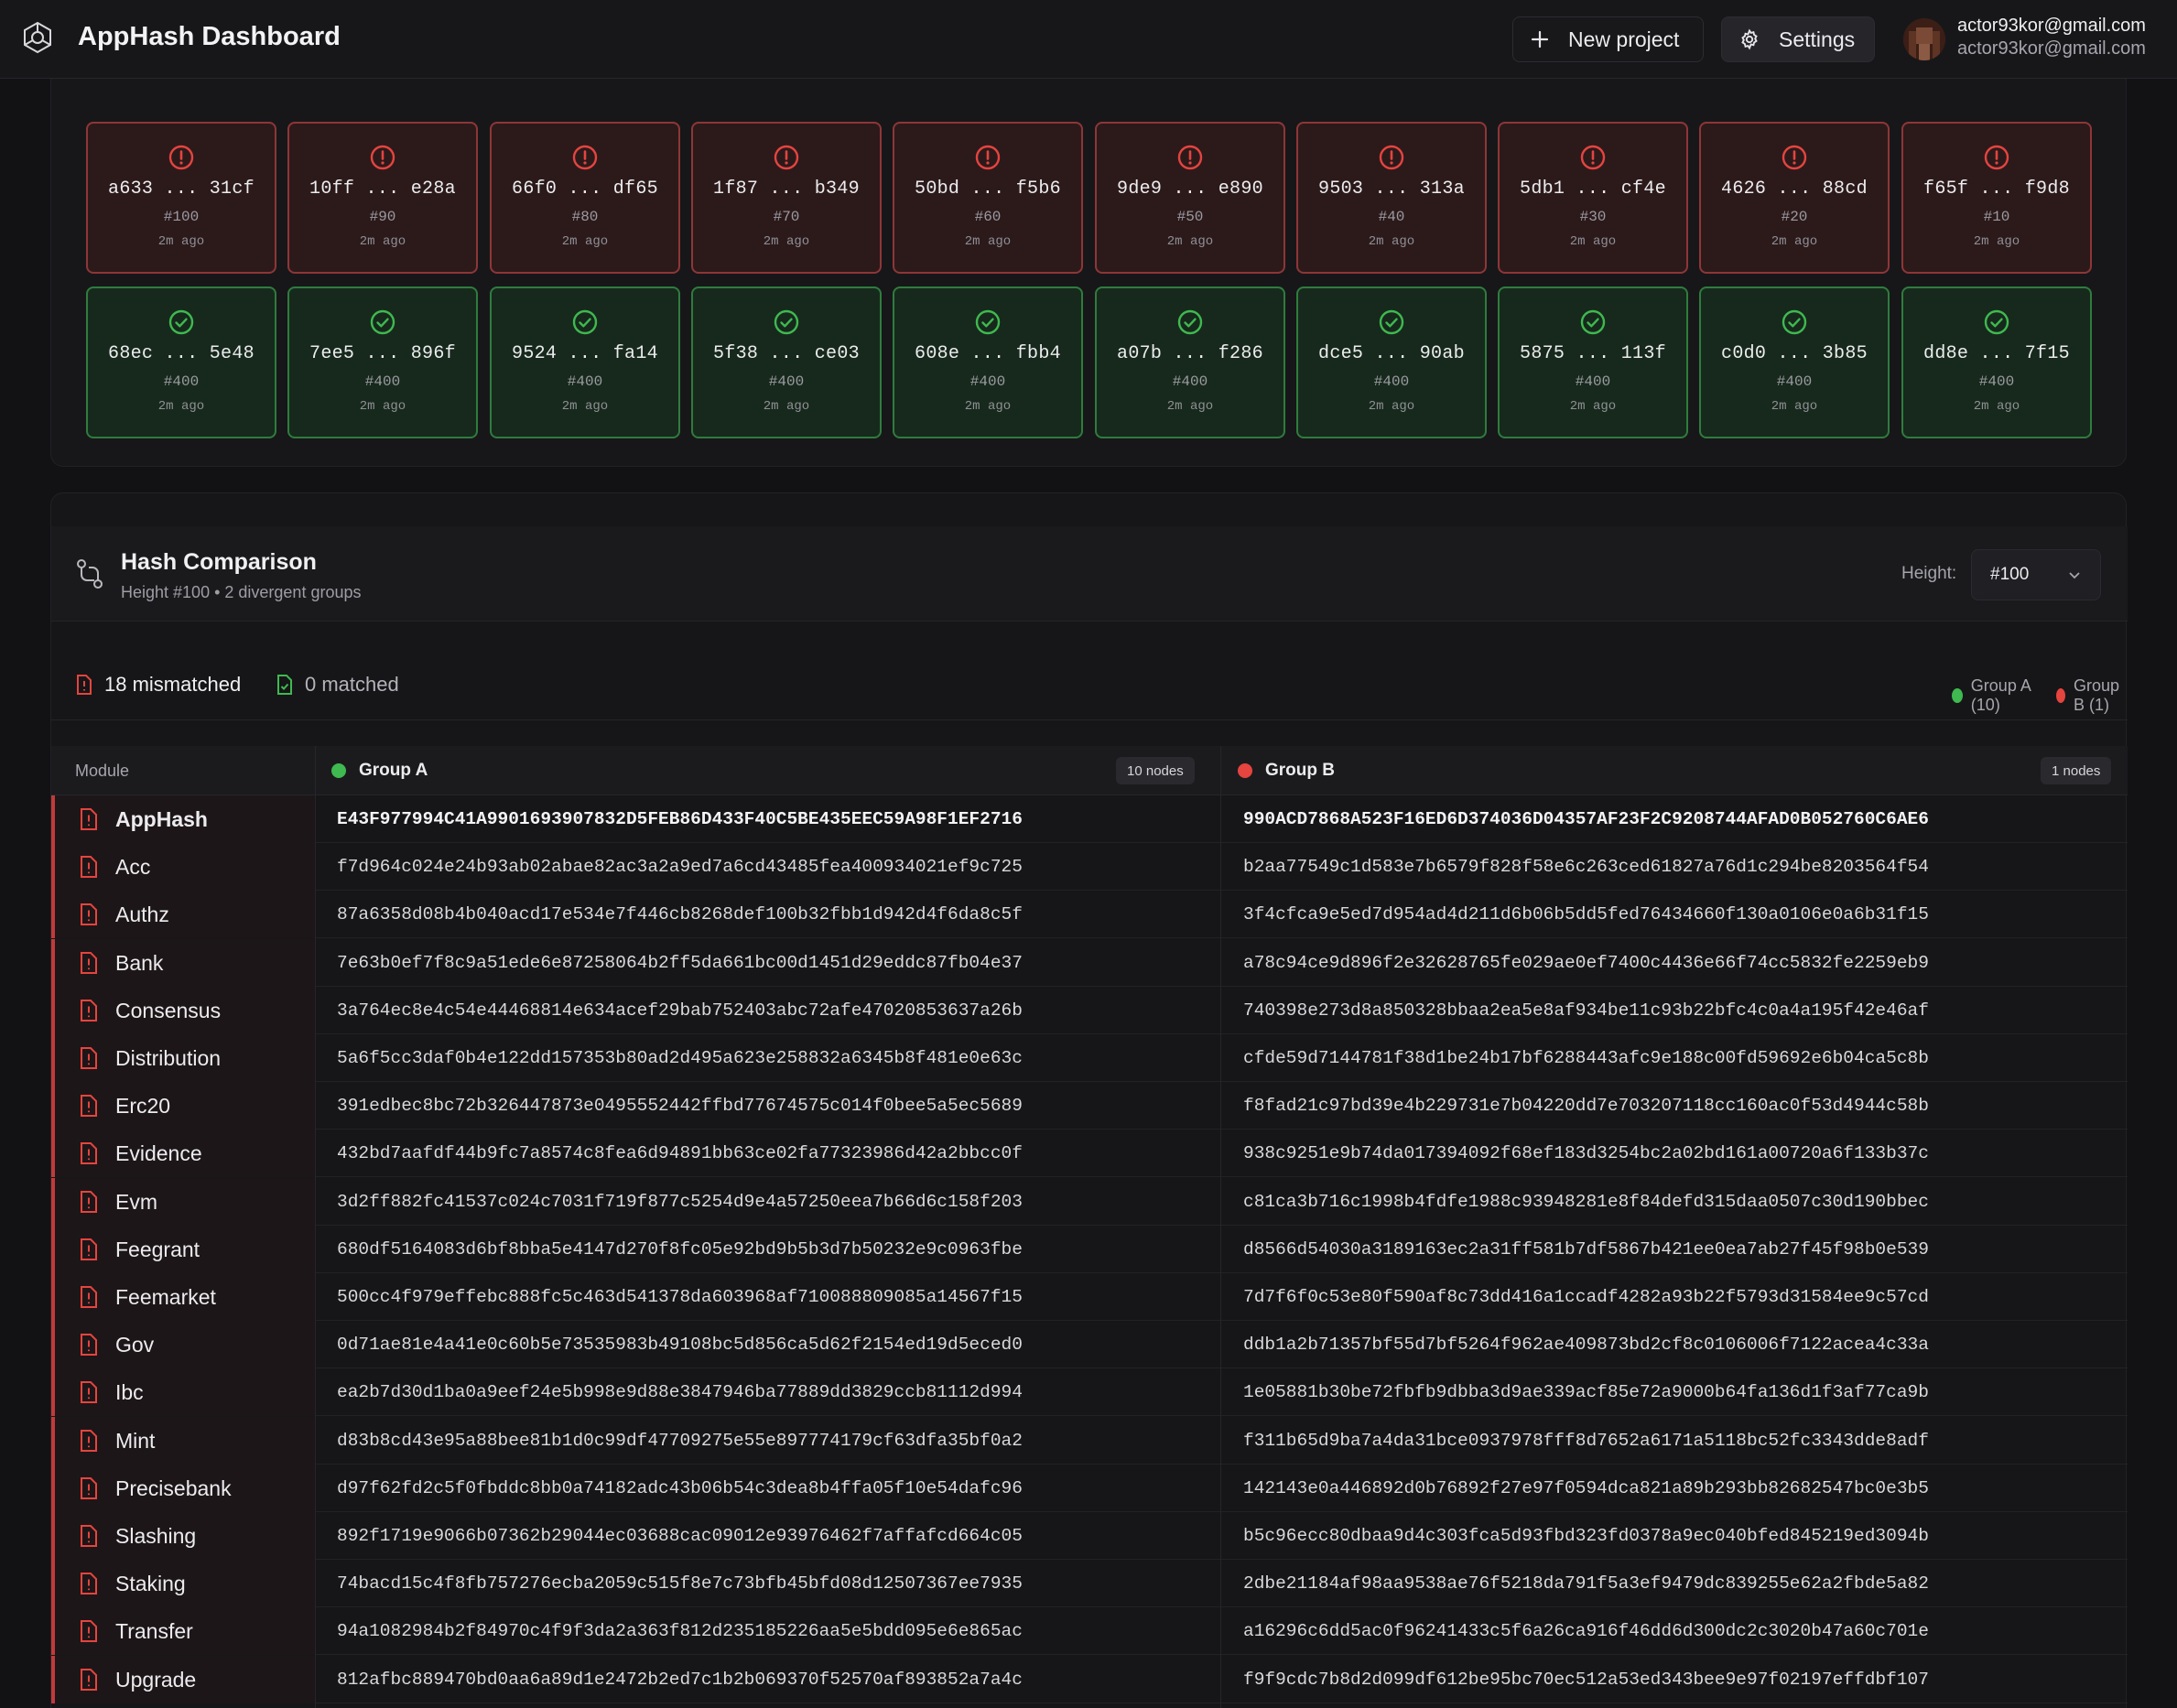  Describe the element at coordinates (1798, 39) in the screenshot. I see `settings-button: Settings` at that location.